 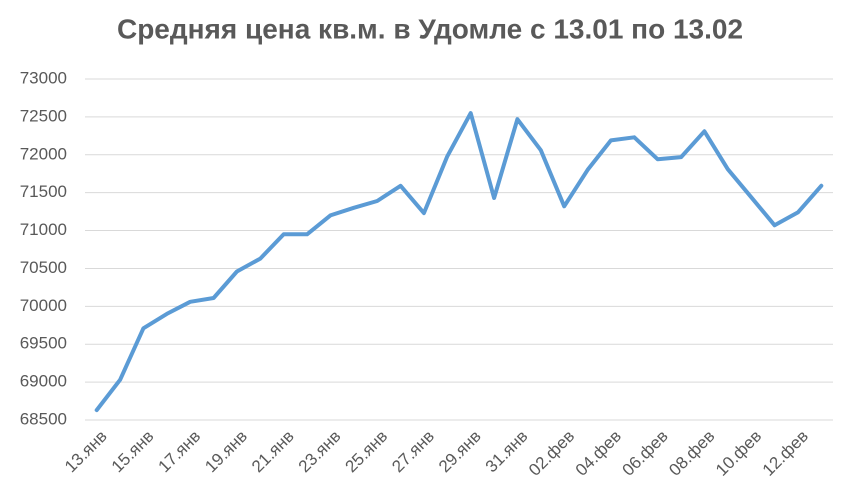 What do you see at coordinates (691, 453) in the screenshot?
I see `x-tick-label: 08.фев` at bounding box center [691, 453].